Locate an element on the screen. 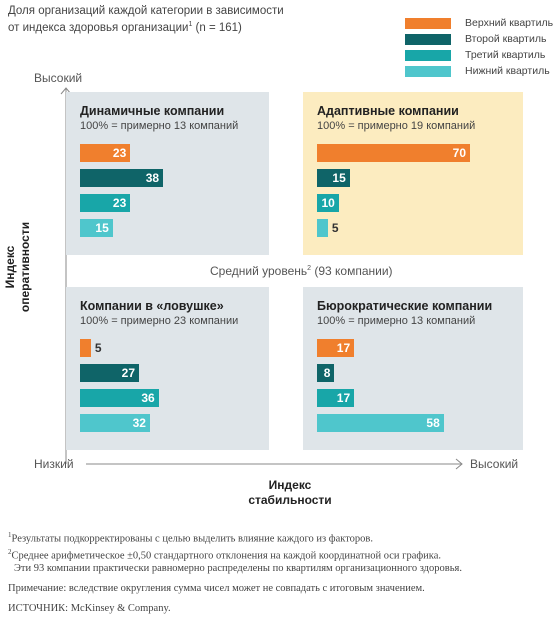 This screenshot has height=617, width=557. bar-trapped-q4: 32 is located at coordinates (115, 423).